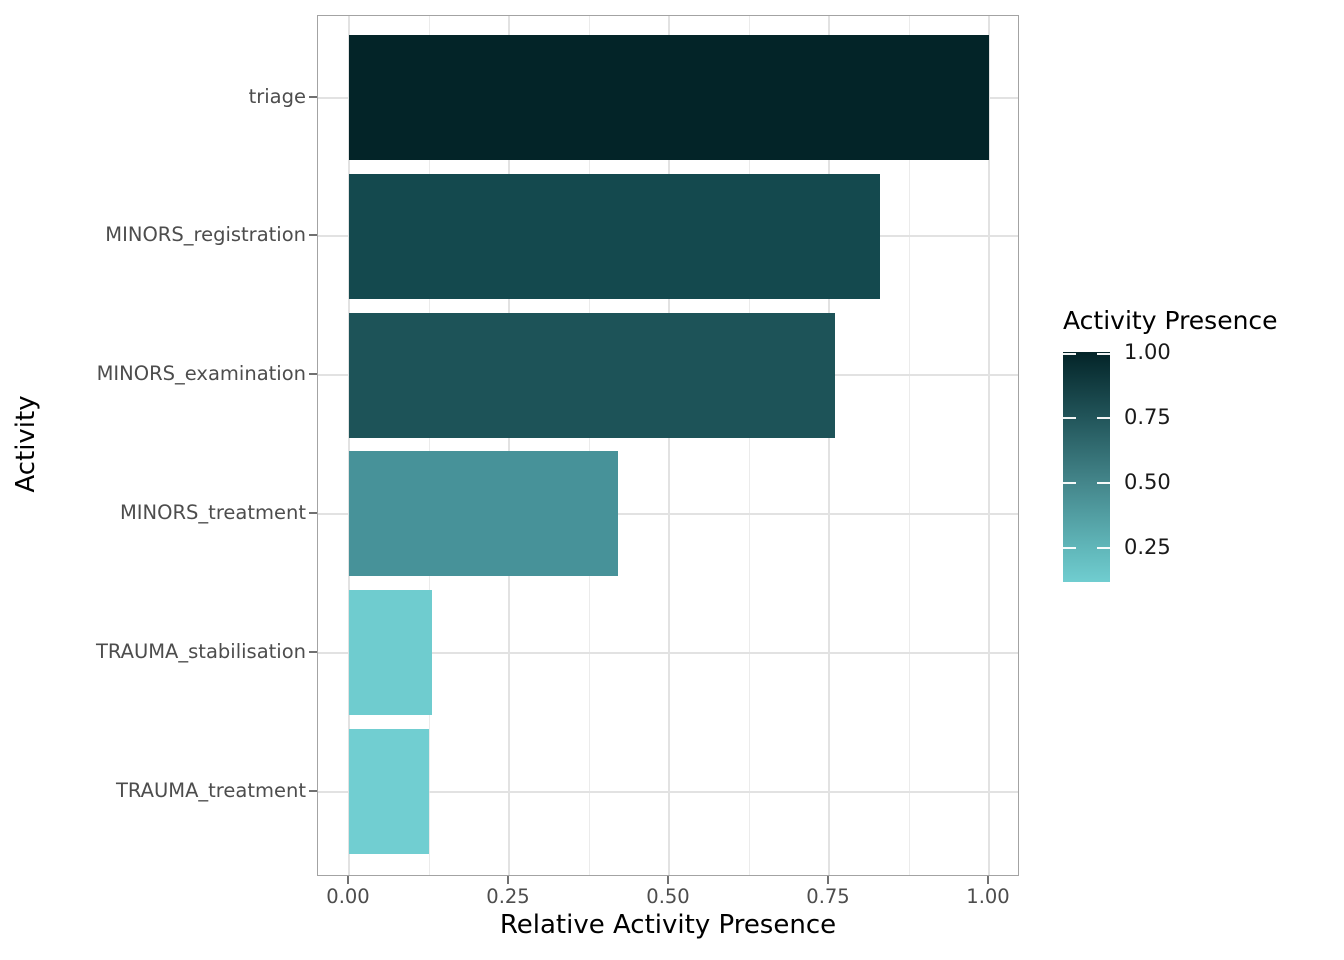 The height and width of the screenshot is (960, 1344). Describe the element at coordinates (210, 790) in the screenshot. I see `y-tick-label: TRAUMA_treatment` at that location.